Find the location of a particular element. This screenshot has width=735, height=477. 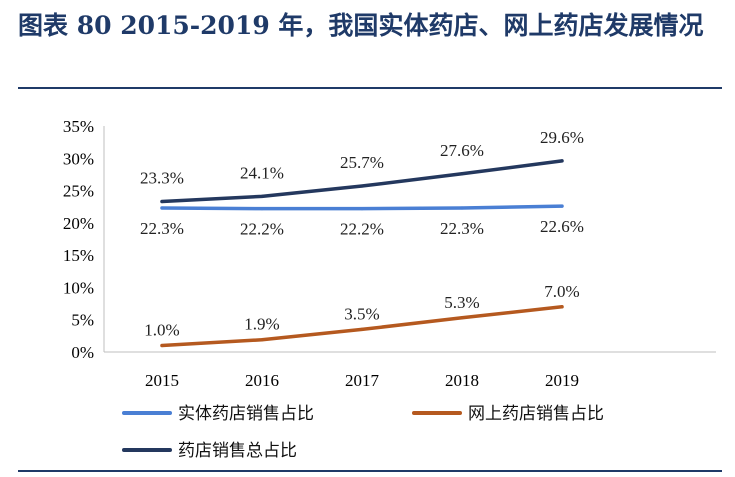

data-label: 29.6% is located at coordinates (562, 137).